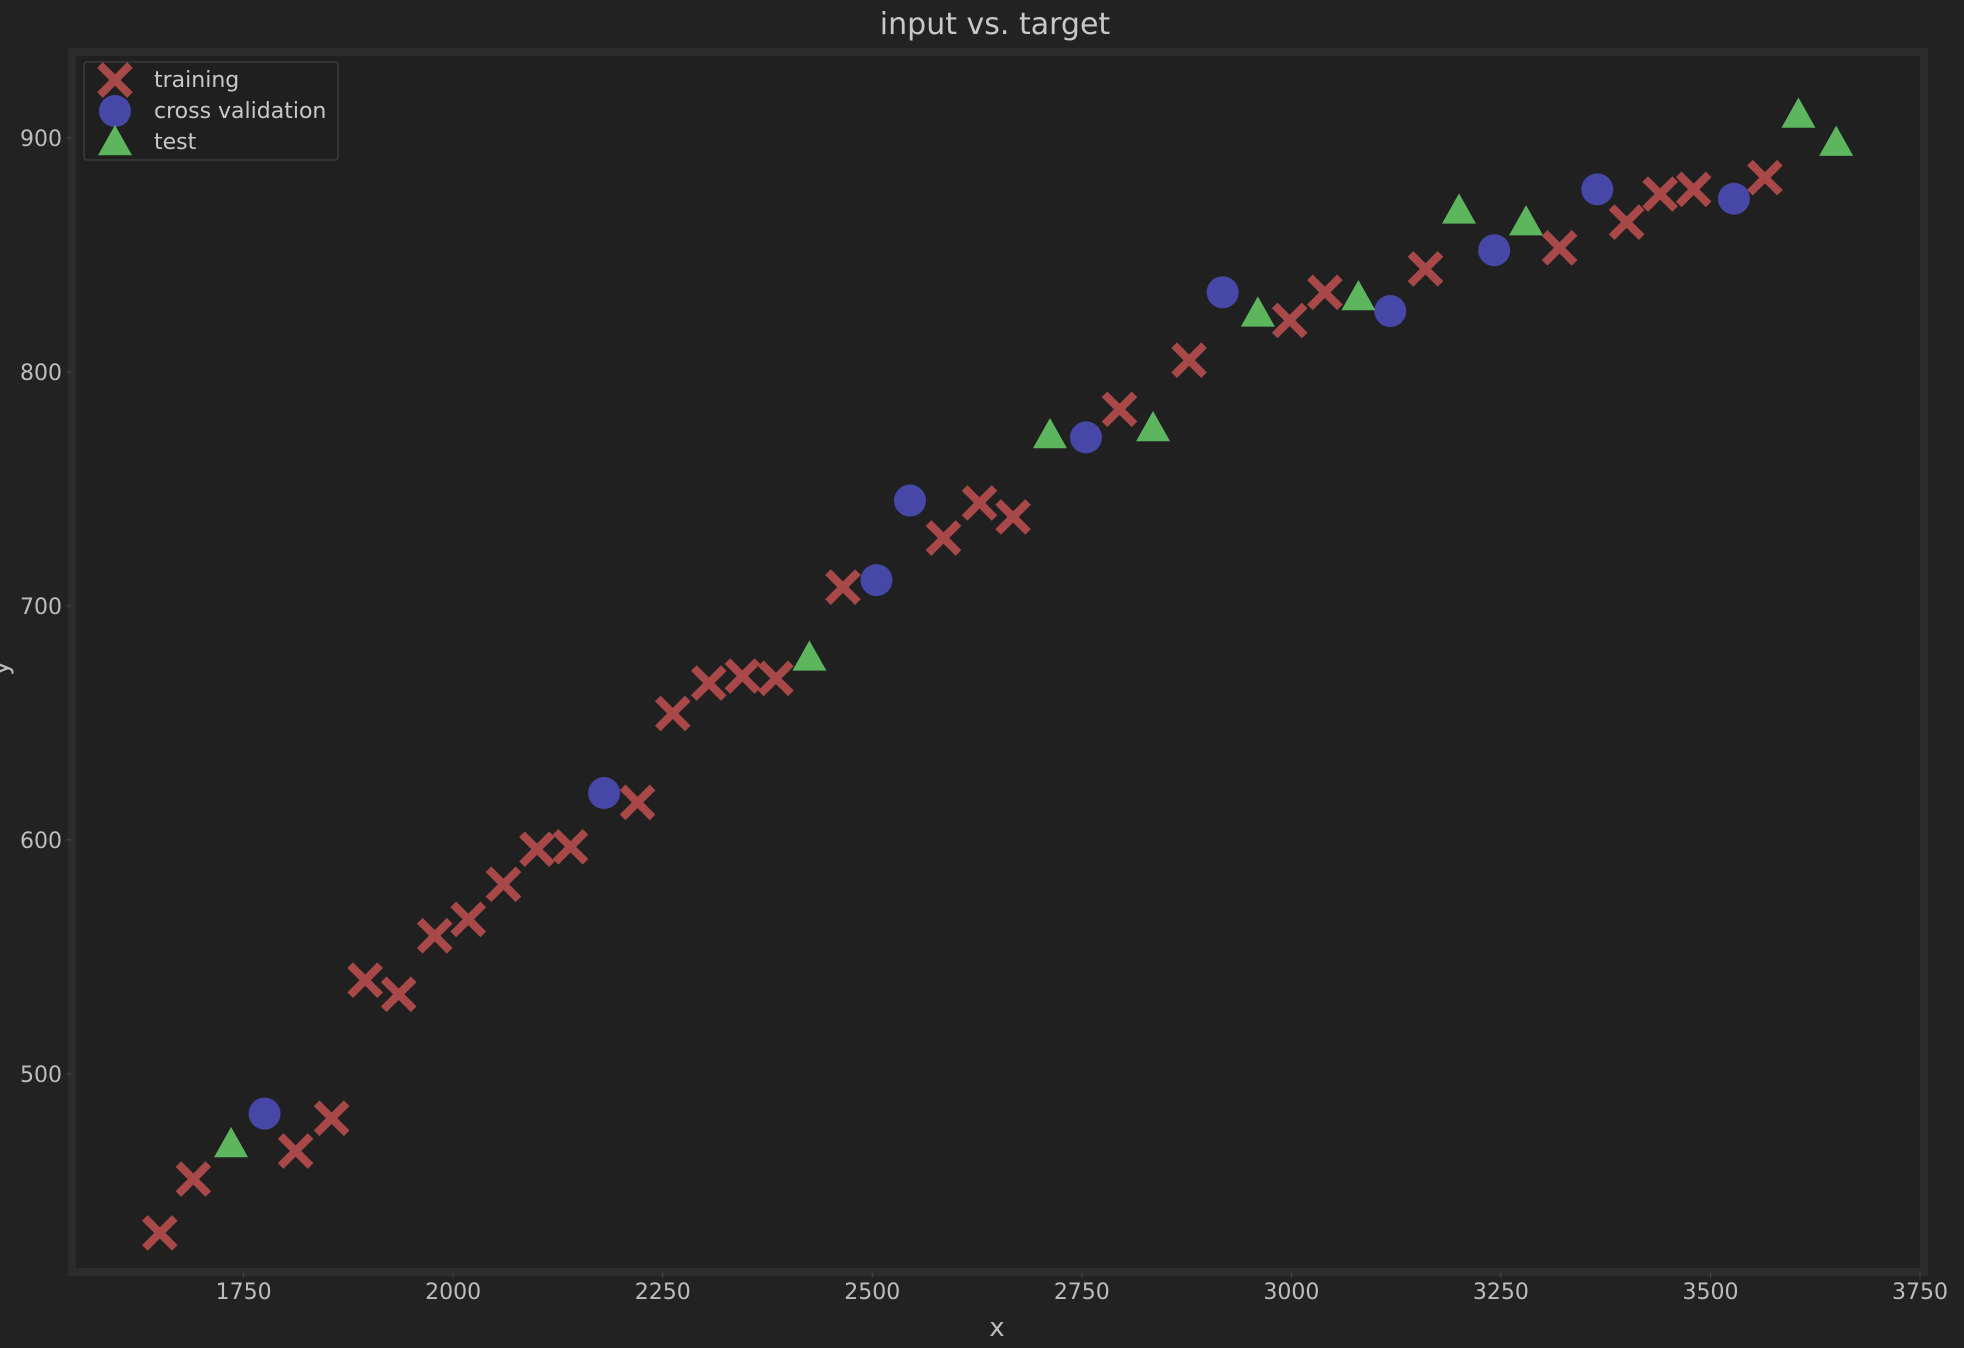 The width and height of the screenshot is (1964, 1348). What do you see at coordinates (1710, 1292) in the screenshot?
I see `x-tick-label: 3500` at bounding box center [1710, 1292].